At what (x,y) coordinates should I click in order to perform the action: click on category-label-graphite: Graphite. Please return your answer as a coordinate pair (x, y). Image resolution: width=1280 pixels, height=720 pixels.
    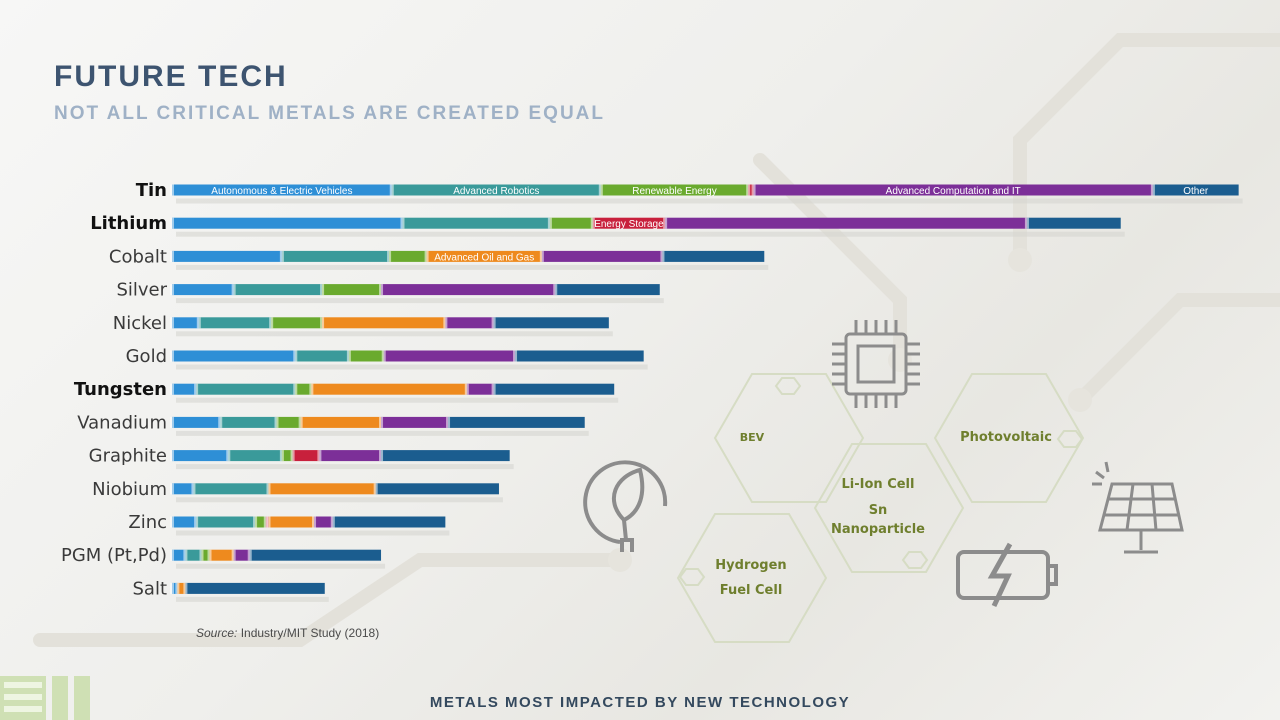
    Looking at the image, I should click on (128, 456).